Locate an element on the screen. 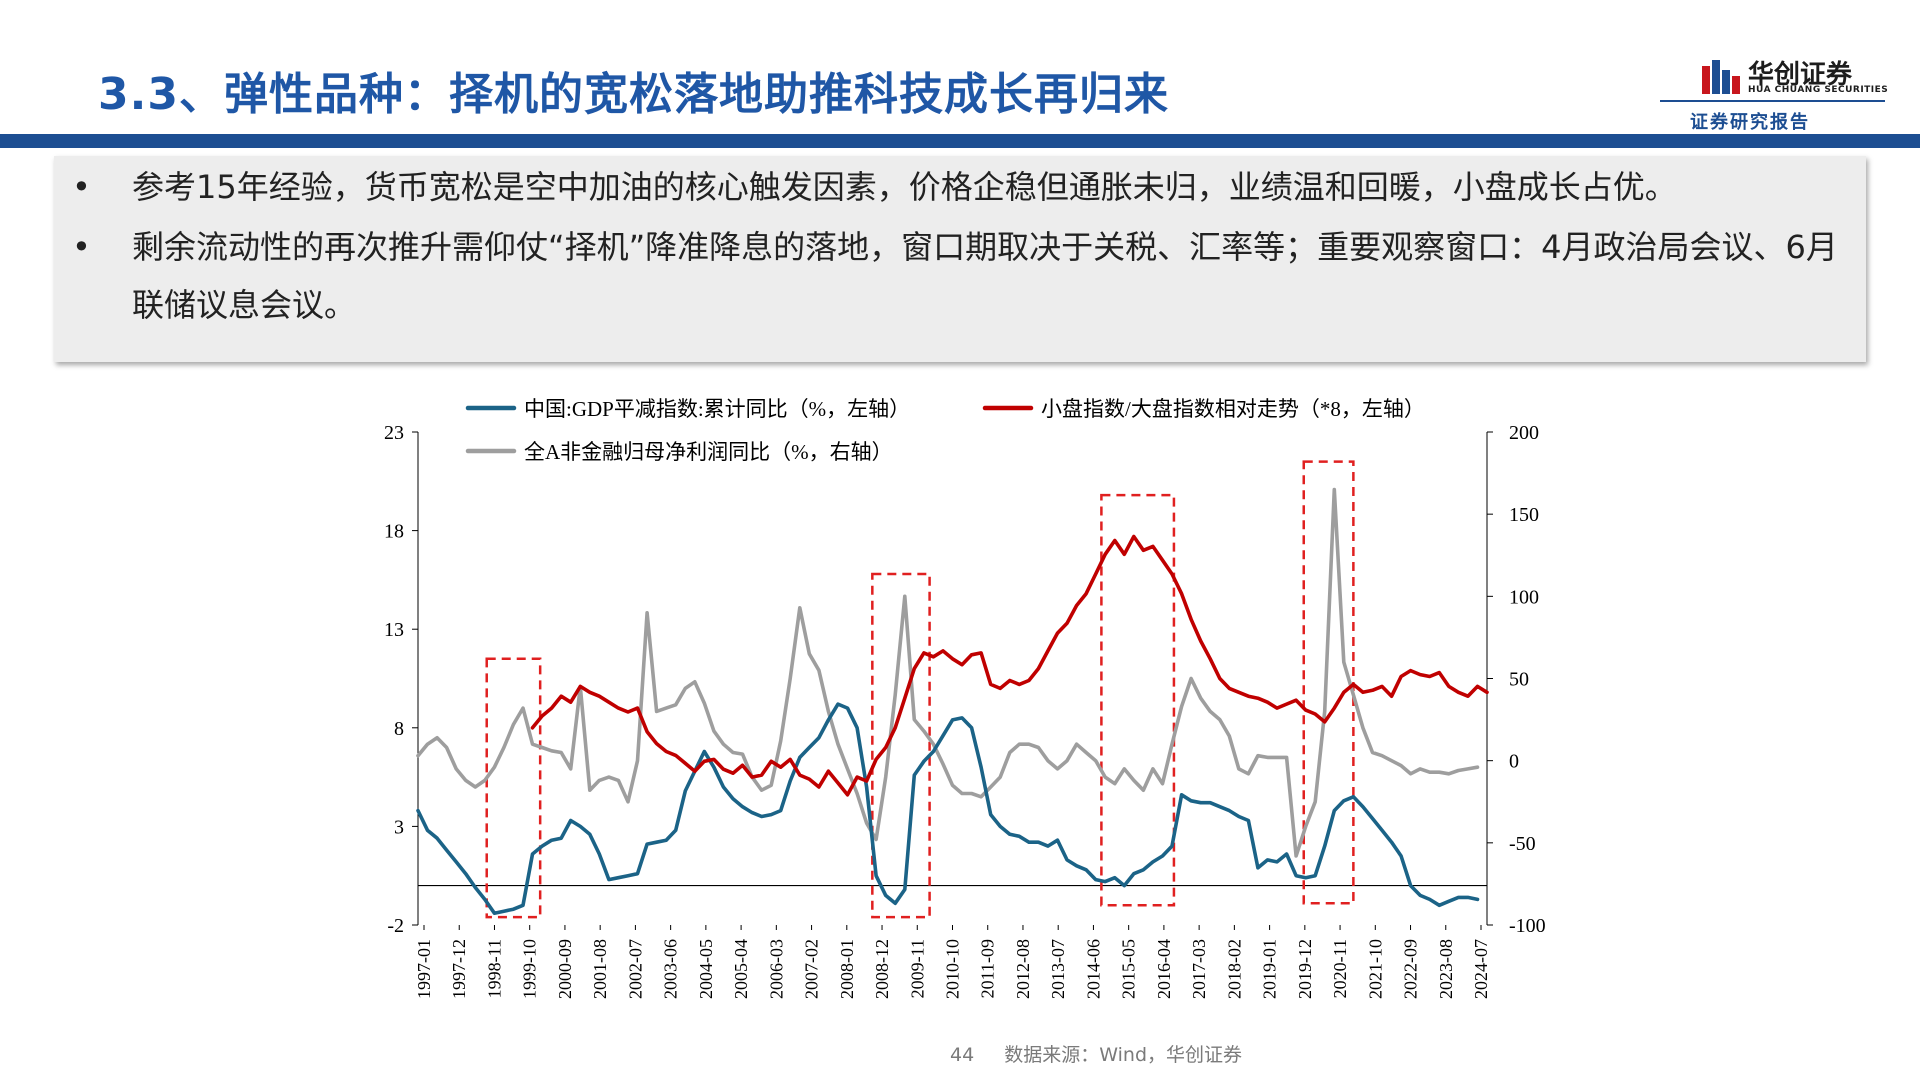 Image resolution: width=1920 pixels, height=1084 pixels. logo-text-cn: 华创证券 is located at coordinates (1800, 75).